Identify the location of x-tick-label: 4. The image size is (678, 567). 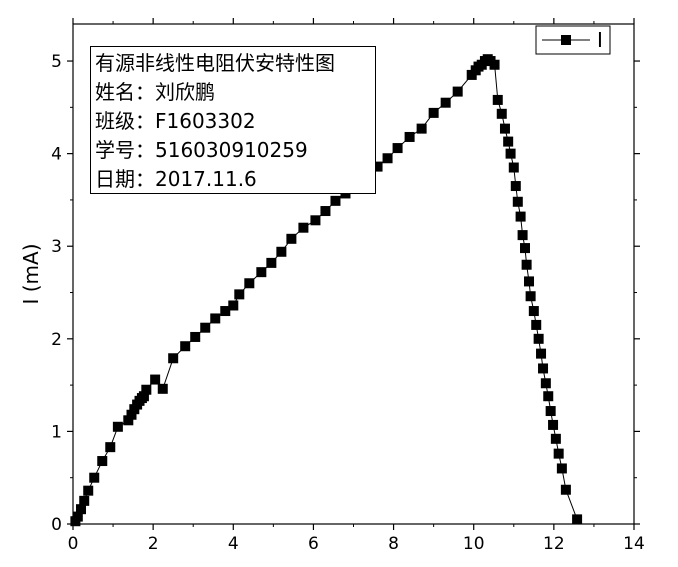
(233, 544).